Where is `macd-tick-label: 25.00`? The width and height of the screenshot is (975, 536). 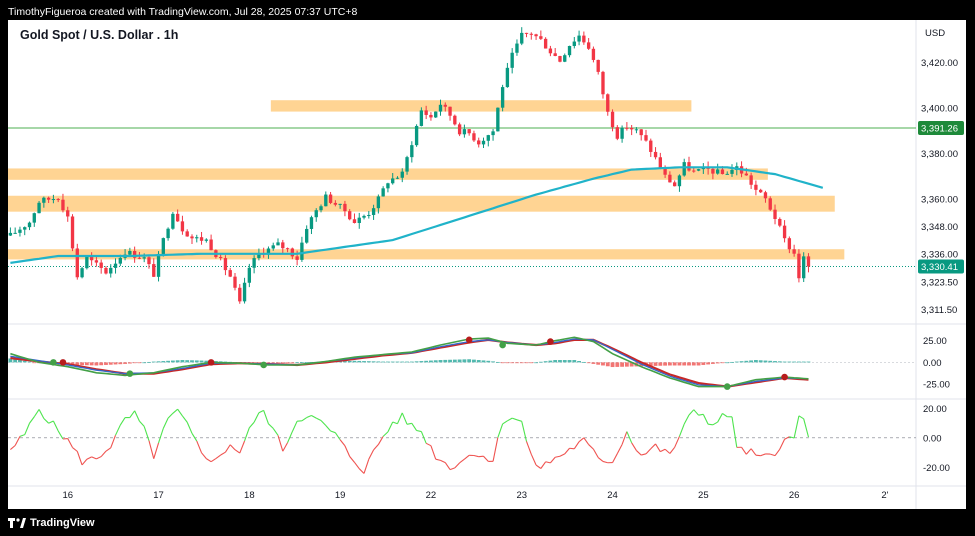 macd-tick-label: 25.00 is located at coordinates (935, 341).